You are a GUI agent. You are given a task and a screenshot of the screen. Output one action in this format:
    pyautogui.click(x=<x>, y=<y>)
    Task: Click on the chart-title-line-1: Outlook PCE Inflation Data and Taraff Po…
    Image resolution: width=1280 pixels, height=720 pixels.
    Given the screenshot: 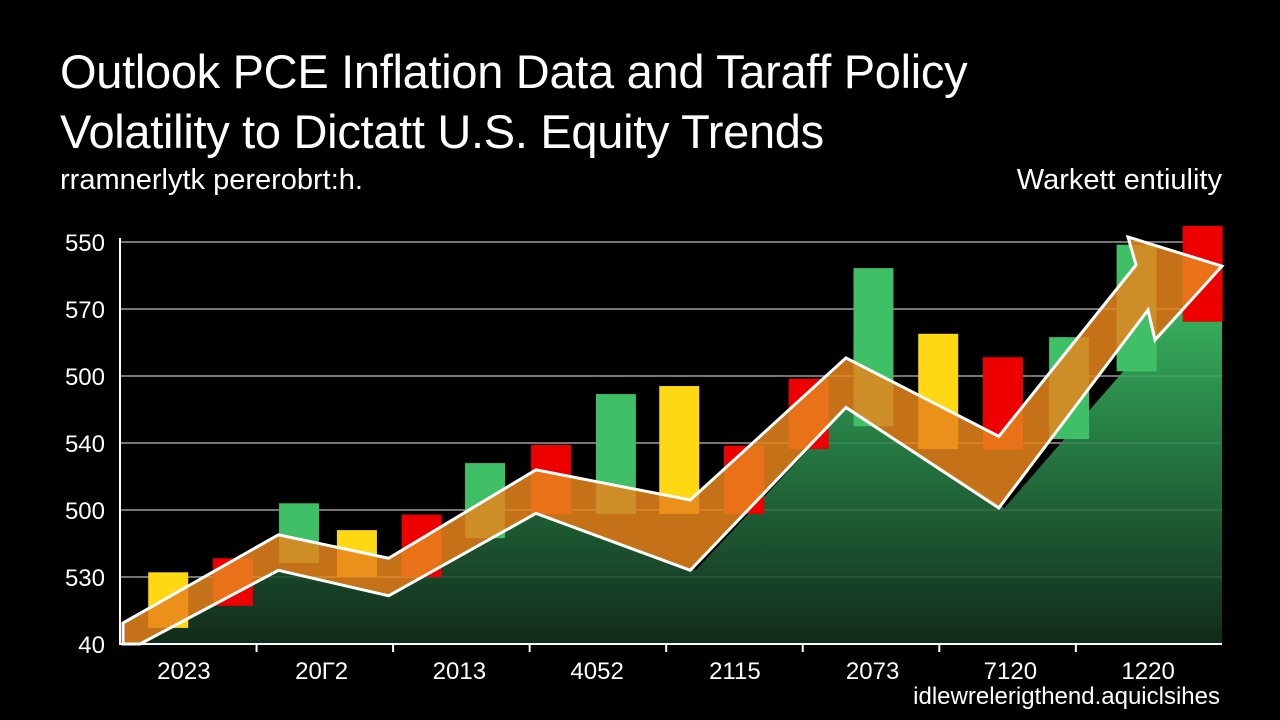 What is the action you would take?
    pyautogui.click(x=514, y=71)
    